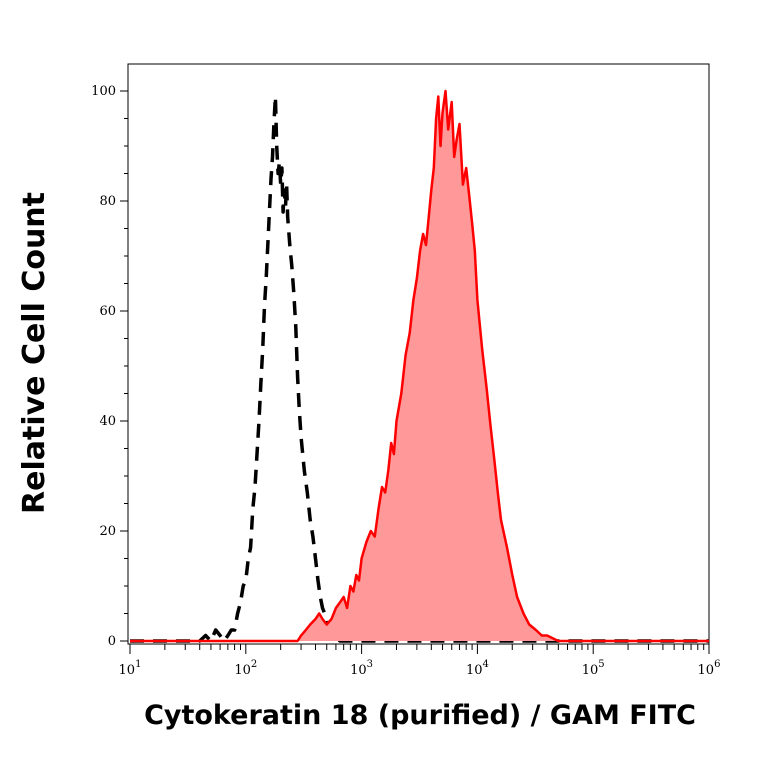 The image size is (764, 764). Describe the element at coordinates (420, 661) in the screenshot. I see `x-axis: 10¹ 10² 10³ 10⁴ 10⁵ 10⁶` at that location.